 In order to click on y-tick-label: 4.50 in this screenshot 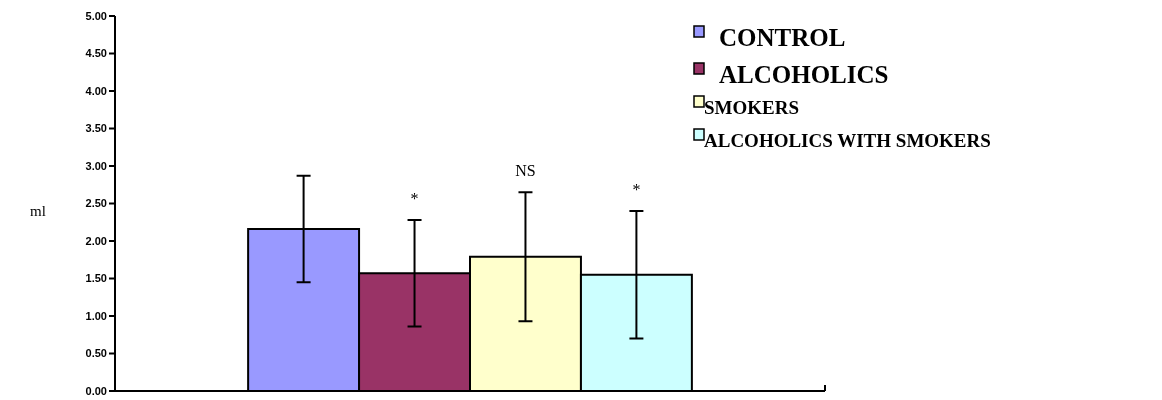, I will do `click(96, 53)`.